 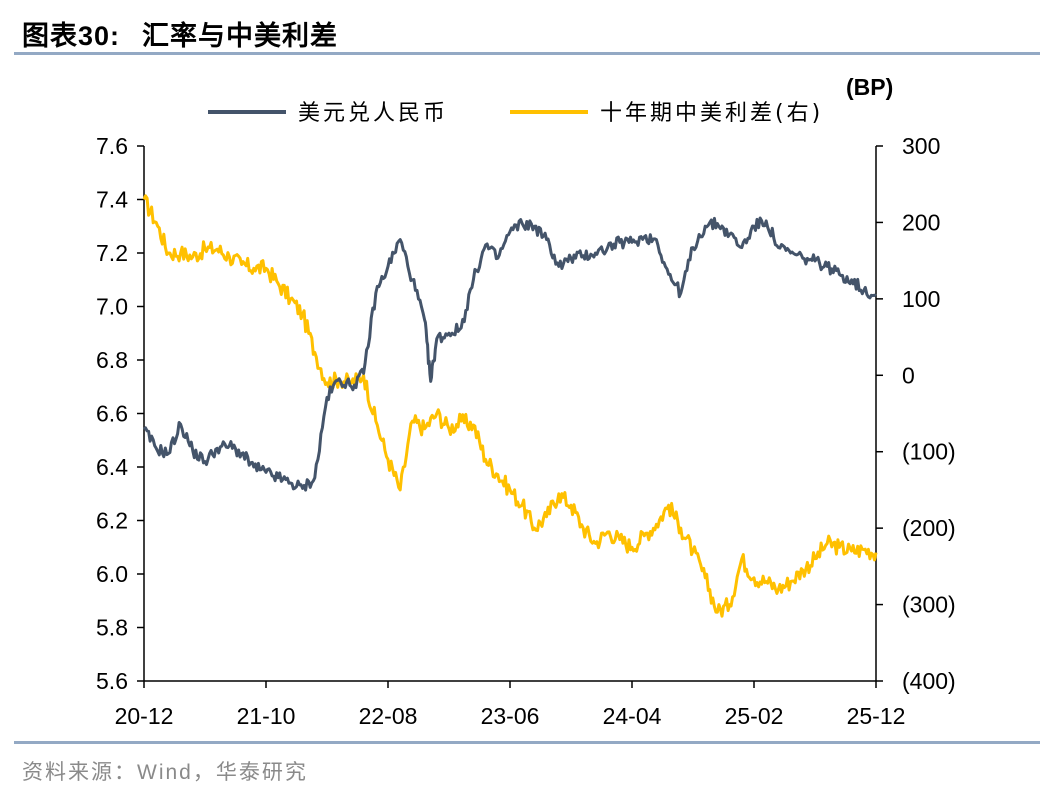 What do you see at coordinates (921, 299) in the screenshot?
I see `right-tick-label: 100` at bounding box center [921, 299].